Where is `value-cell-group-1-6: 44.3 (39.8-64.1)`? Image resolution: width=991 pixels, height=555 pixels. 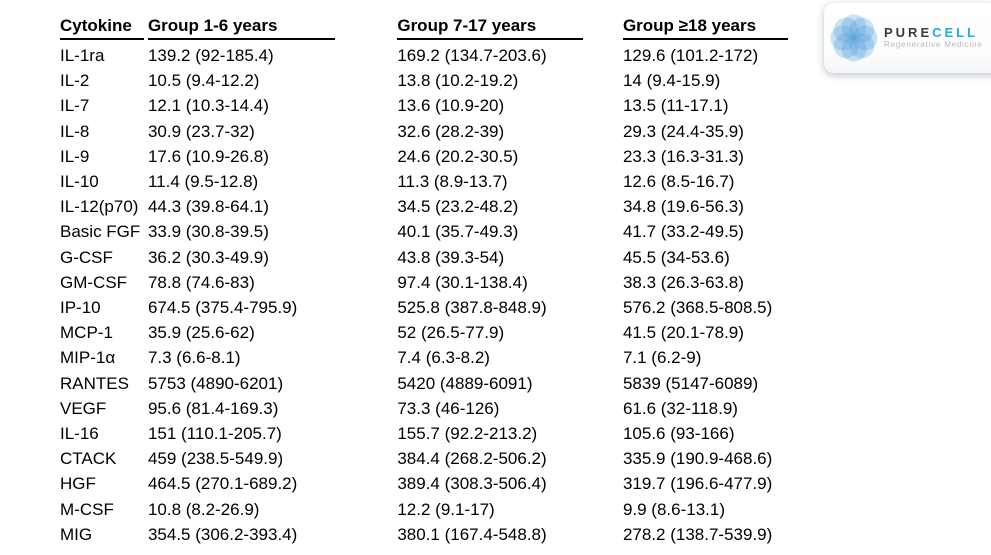 value-cell-group-1-6: 44.3 (39.8-64.1) is located at coordinates (208, 207).